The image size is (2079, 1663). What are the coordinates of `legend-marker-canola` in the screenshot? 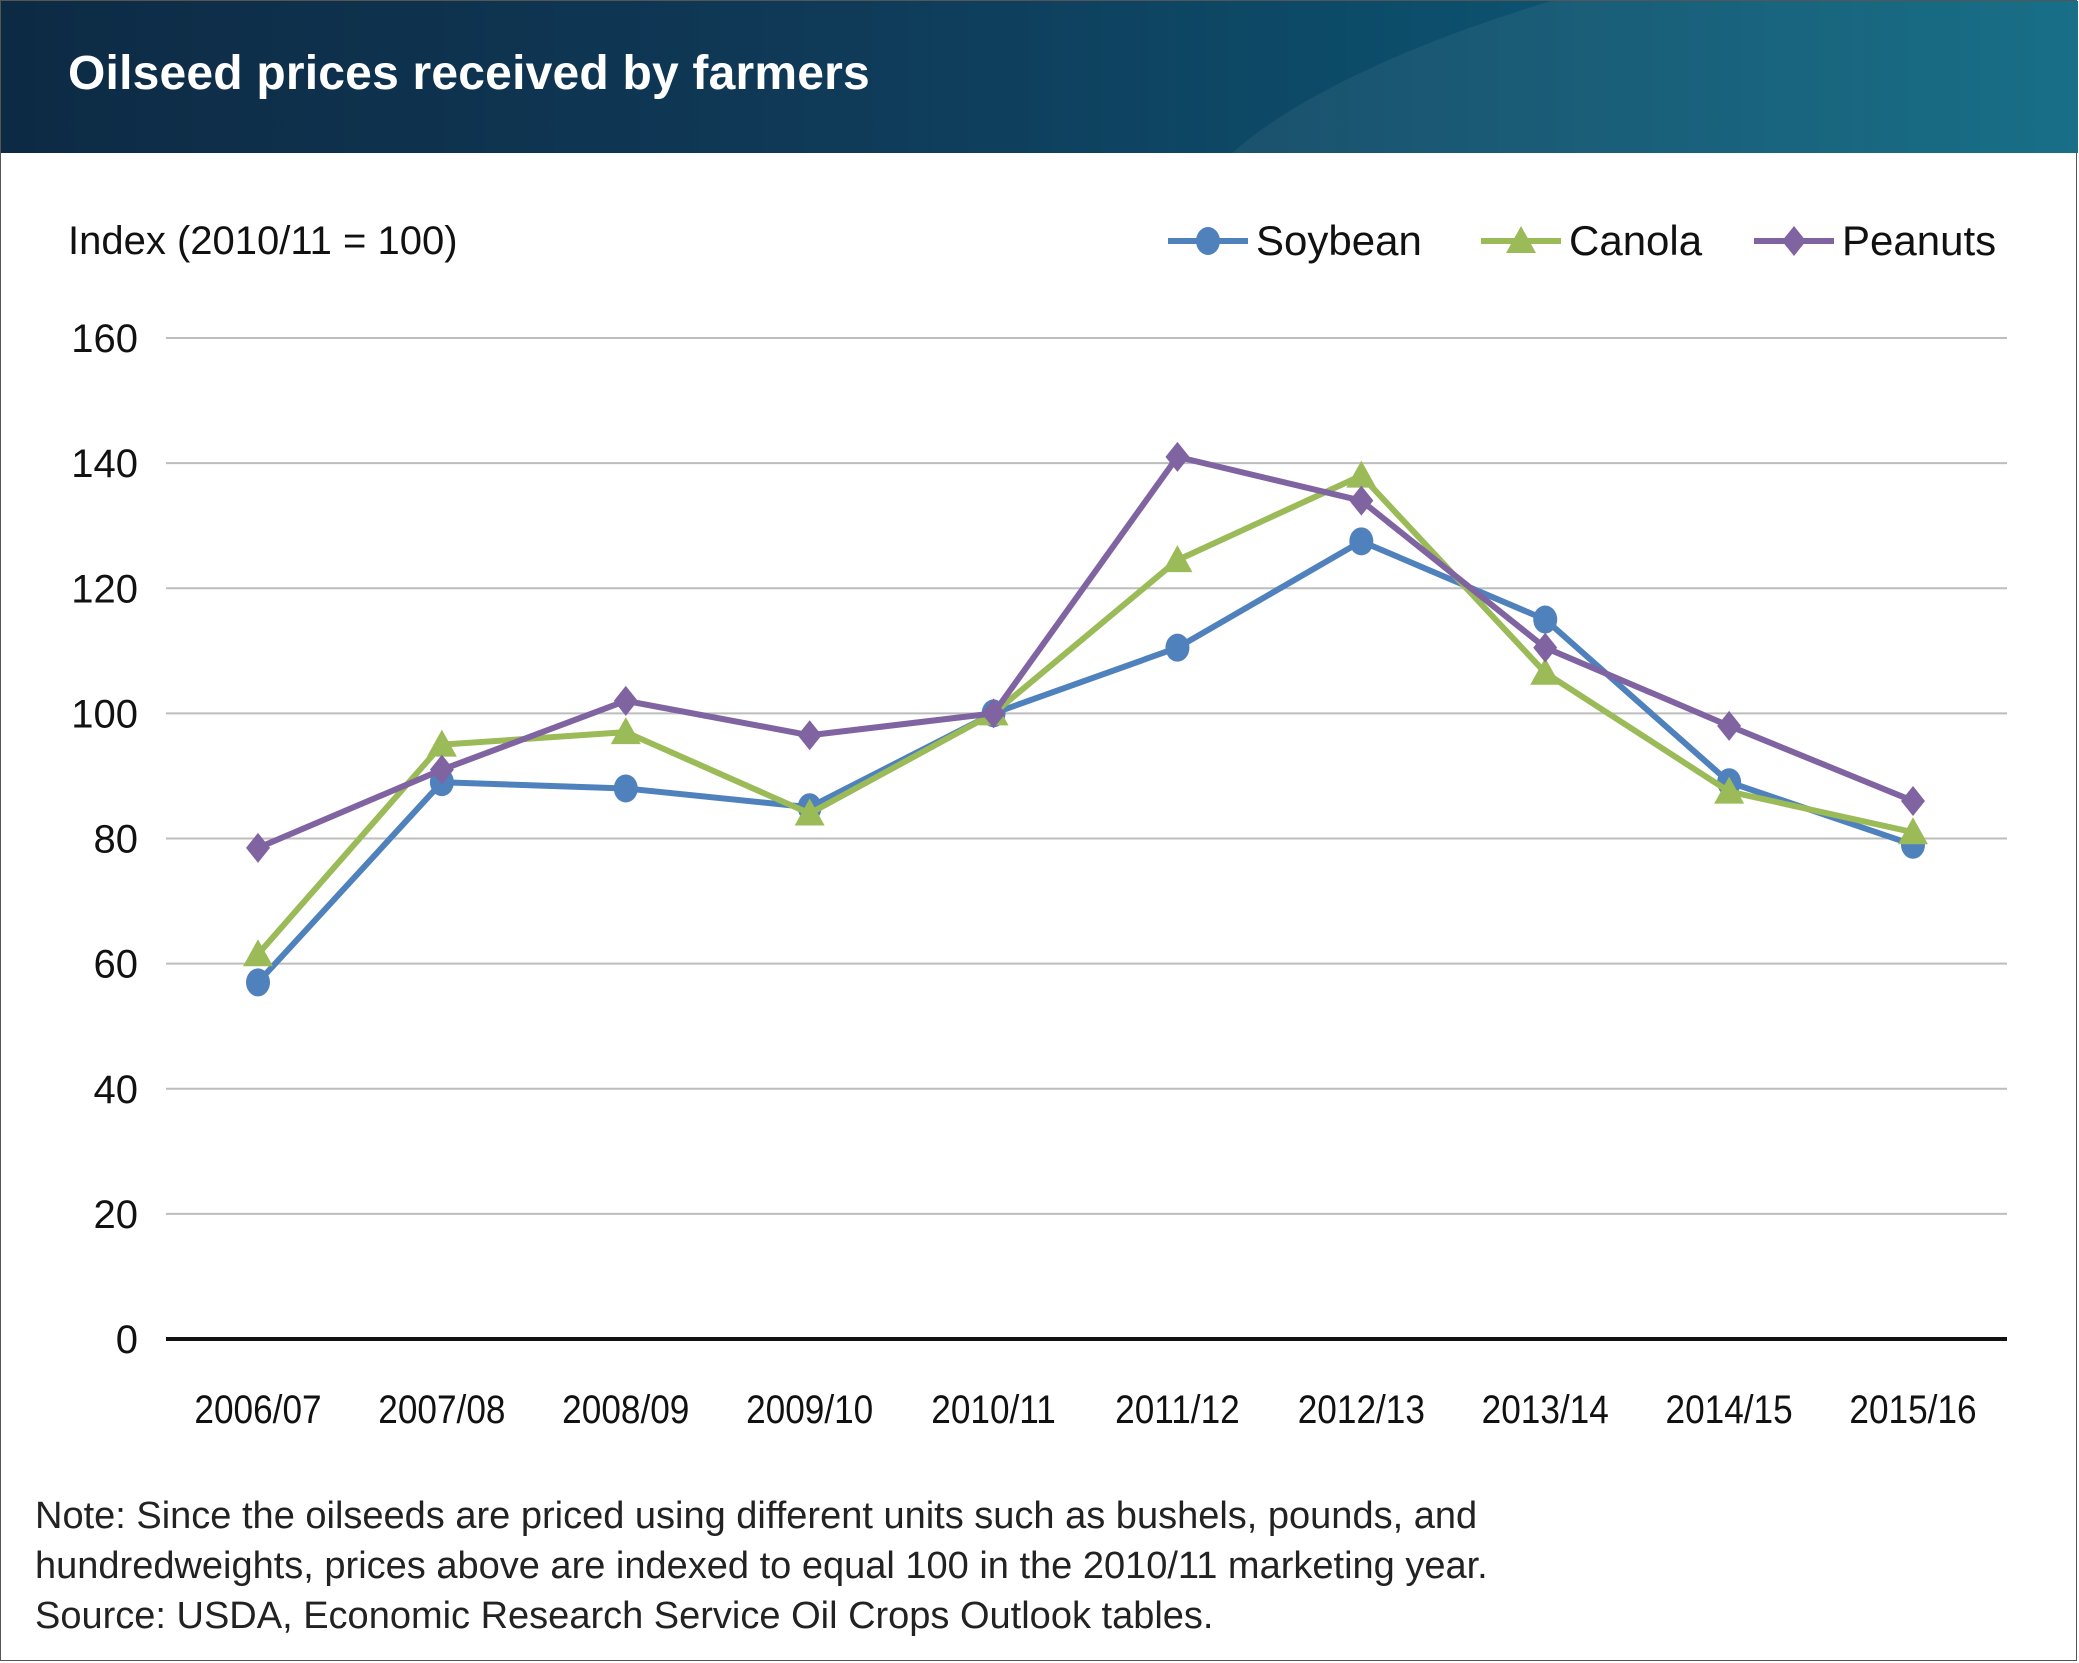 It's located at (1521, 239).